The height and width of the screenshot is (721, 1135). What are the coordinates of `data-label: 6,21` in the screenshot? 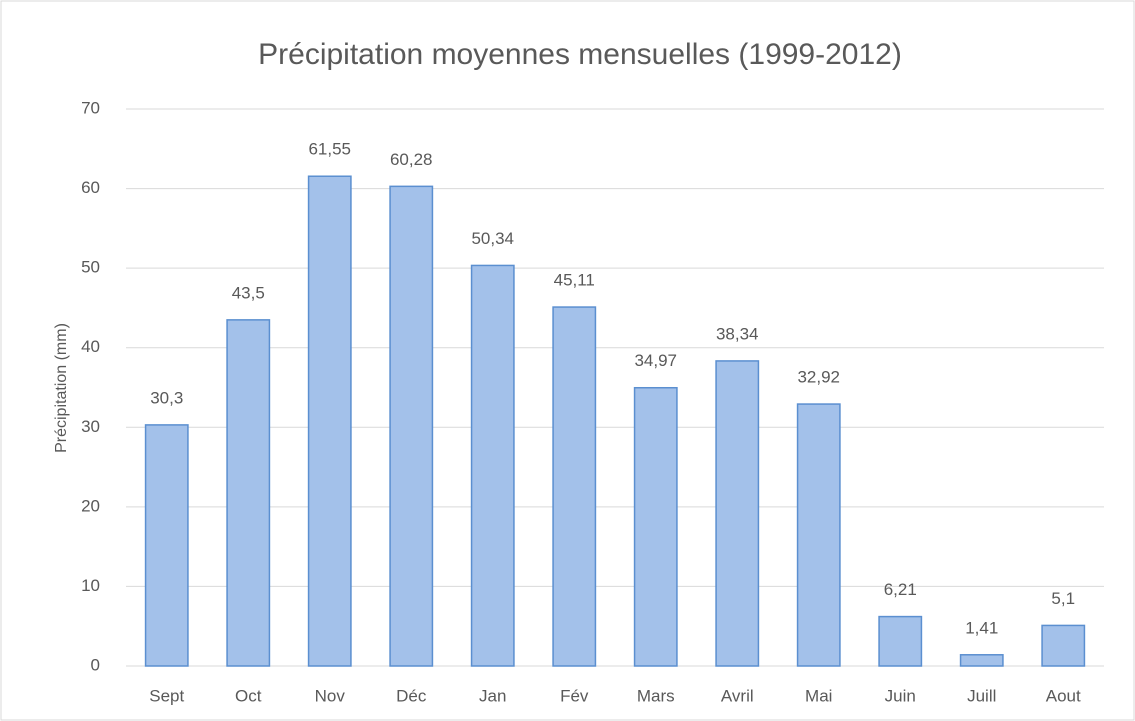 It's located at (900, 589).